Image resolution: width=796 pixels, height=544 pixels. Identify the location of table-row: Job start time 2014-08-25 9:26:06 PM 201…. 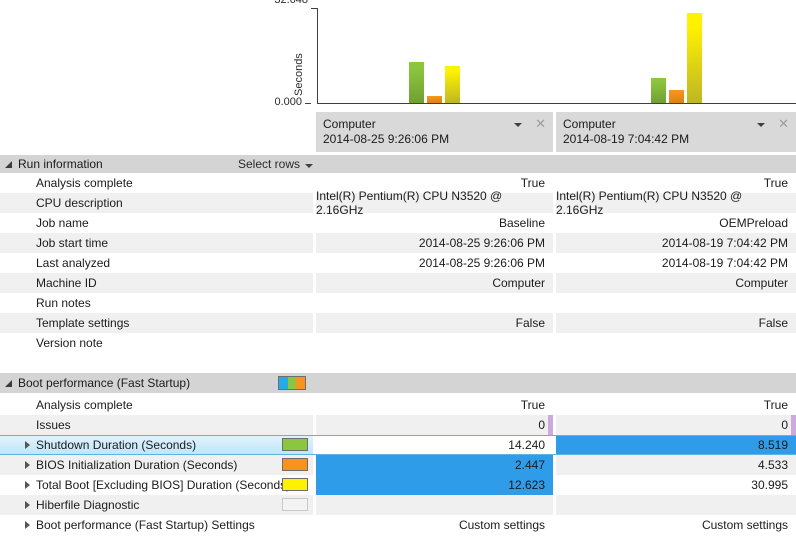
(398, 243).